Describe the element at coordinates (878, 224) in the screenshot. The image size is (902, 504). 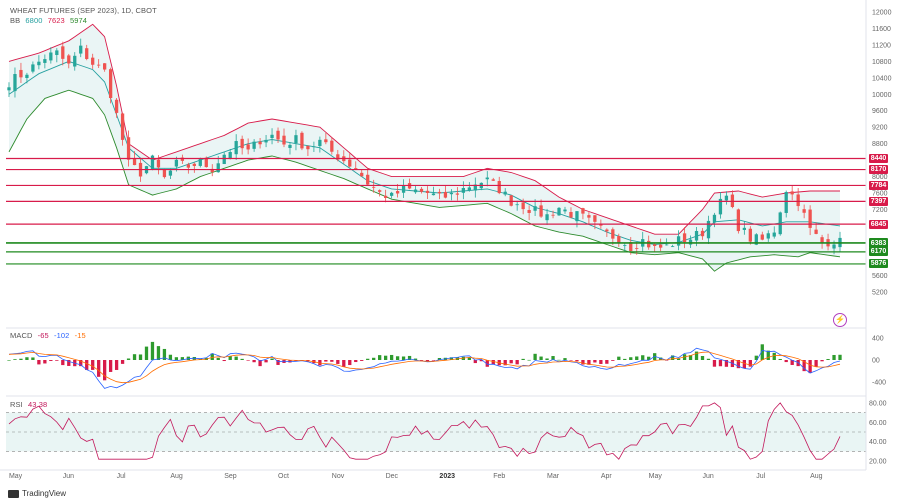
I see `level-label-6845: 6845` at that location.